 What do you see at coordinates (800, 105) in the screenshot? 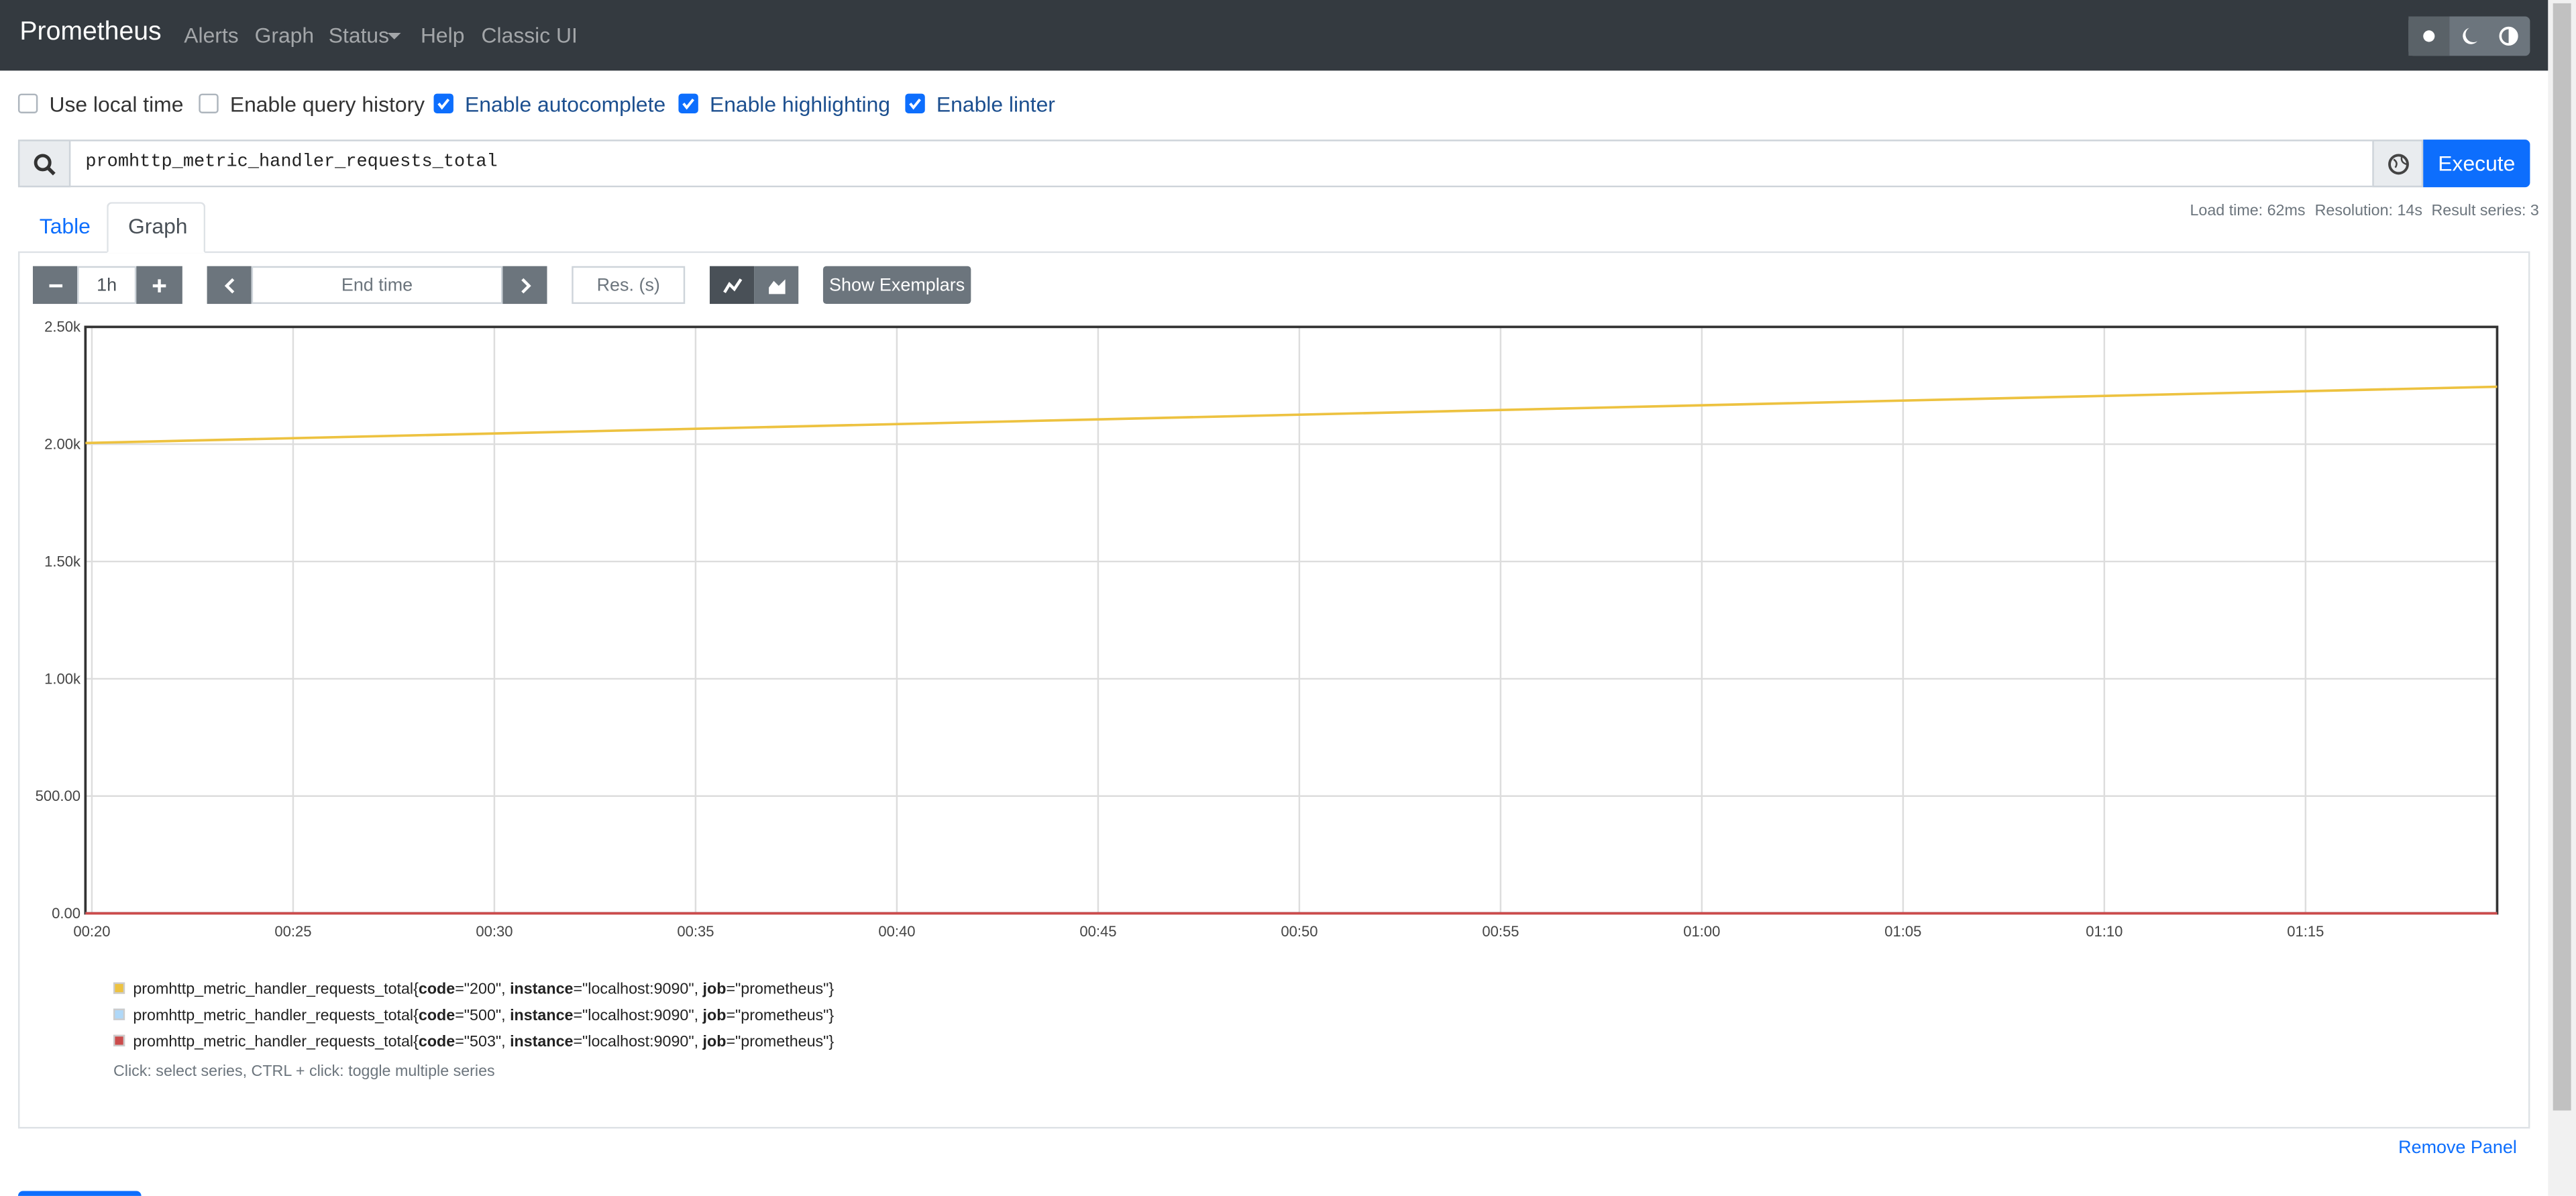
I see `checkbox-label: Enable highlighting` at bounding box center [800, 105].